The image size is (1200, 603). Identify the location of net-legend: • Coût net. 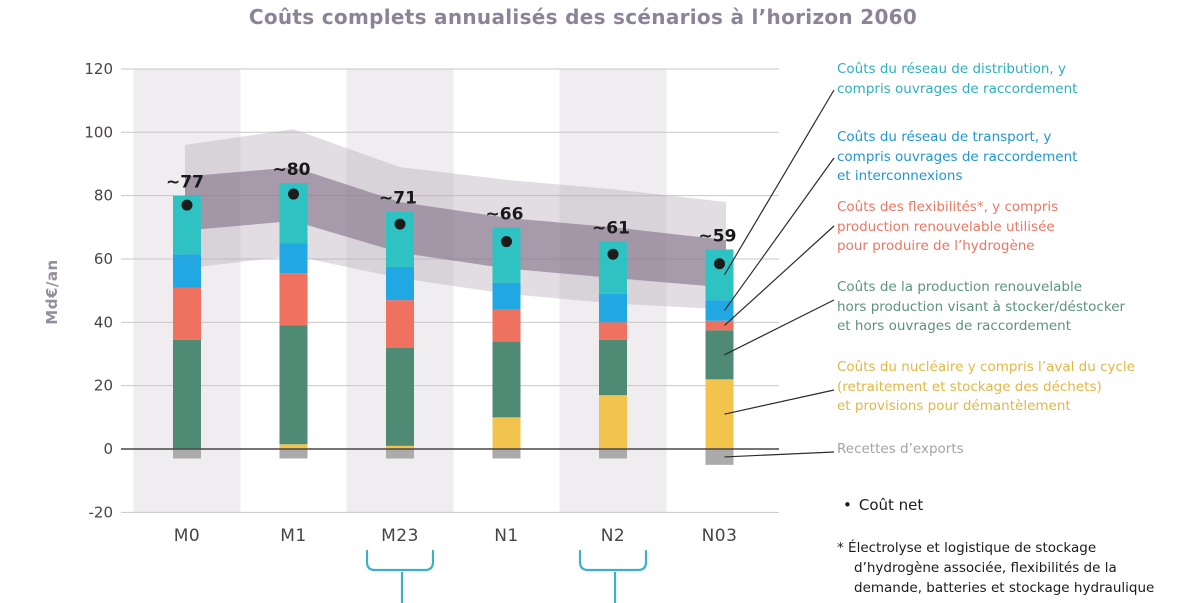
(883, 505).